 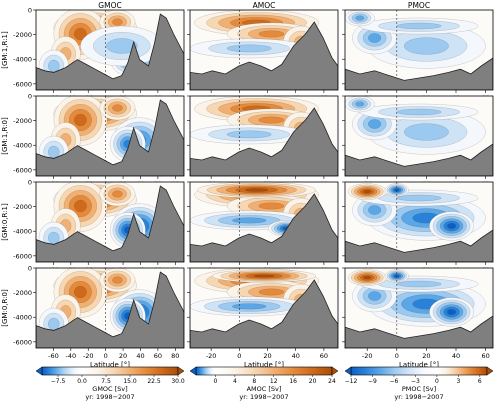 What do you see at coordinates (5, 308) in the screenshot?
I see `row-label: [GM:0,R:0]` at bounding box center [5, 308].